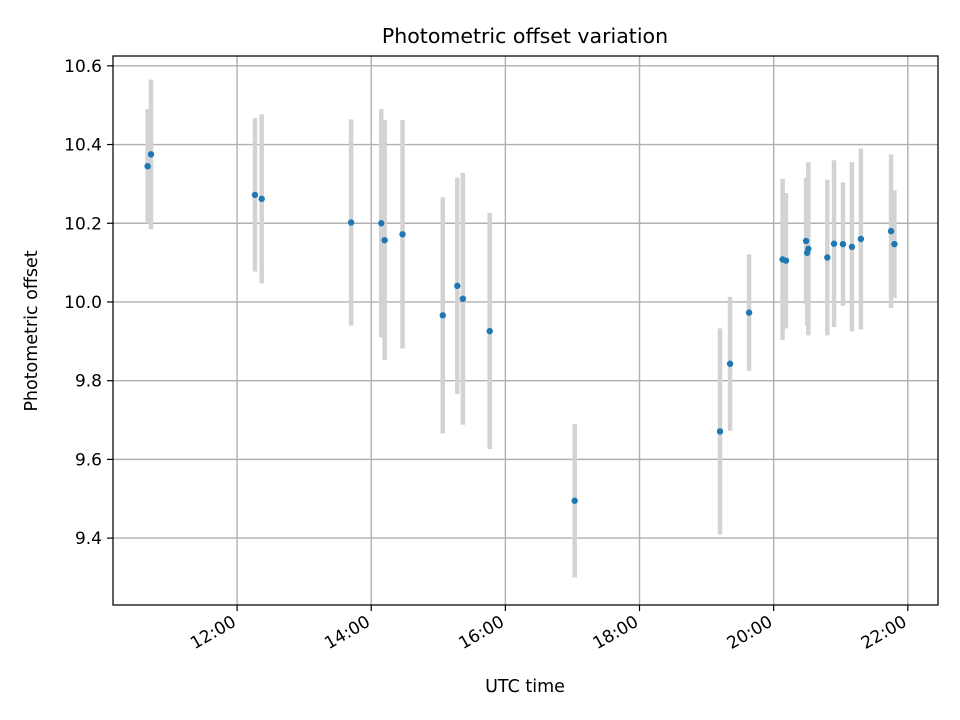 Image resolution: width=960 pixels, height=720 pixels. Describe the element at coordinates (88, 460) in the screenshot. I see `y-tick-label: 9.6` at that location.